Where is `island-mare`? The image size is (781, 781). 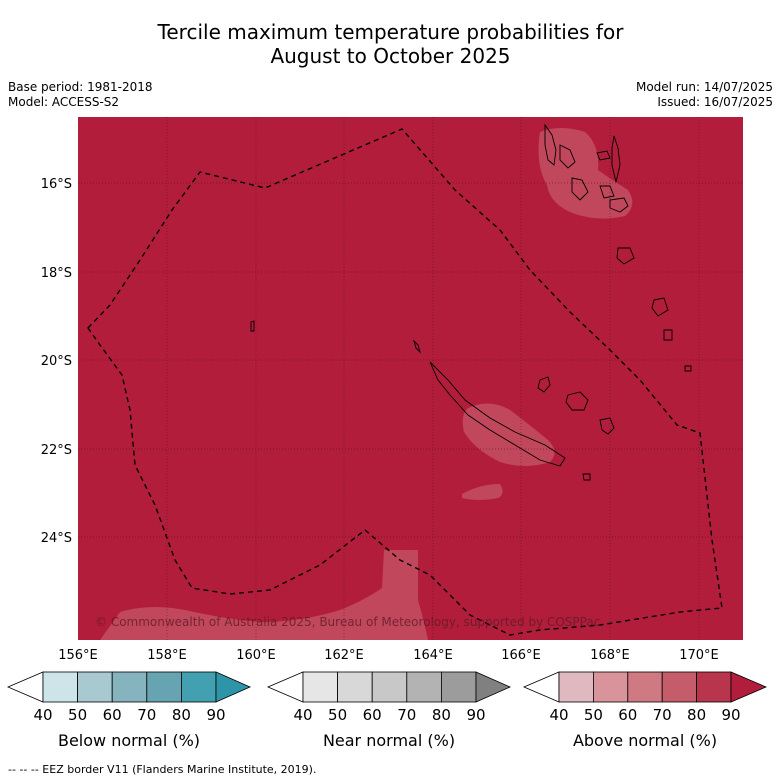
island-mare is located at coordinates (607, 426).